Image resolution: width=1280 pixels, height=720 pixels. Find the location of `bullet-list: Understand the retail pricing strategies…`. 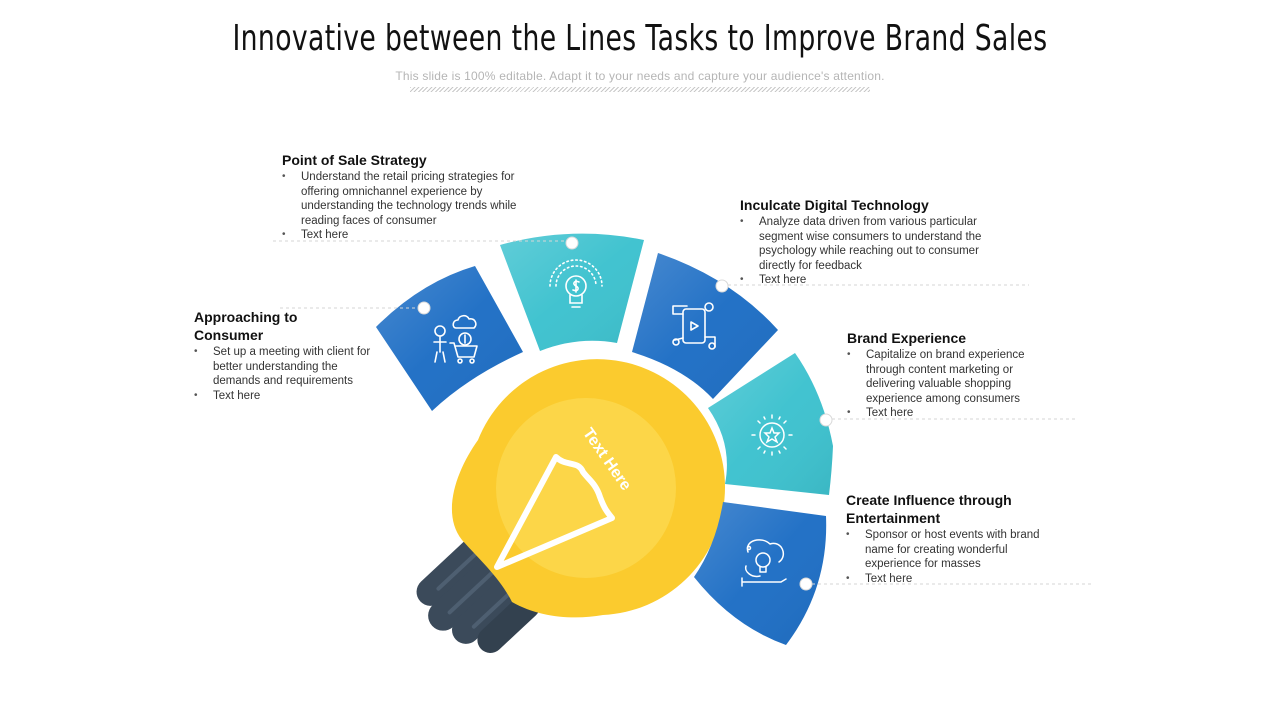

bullet-list: Understand the retail pricing strategies… is located at coordinates (412, 206).